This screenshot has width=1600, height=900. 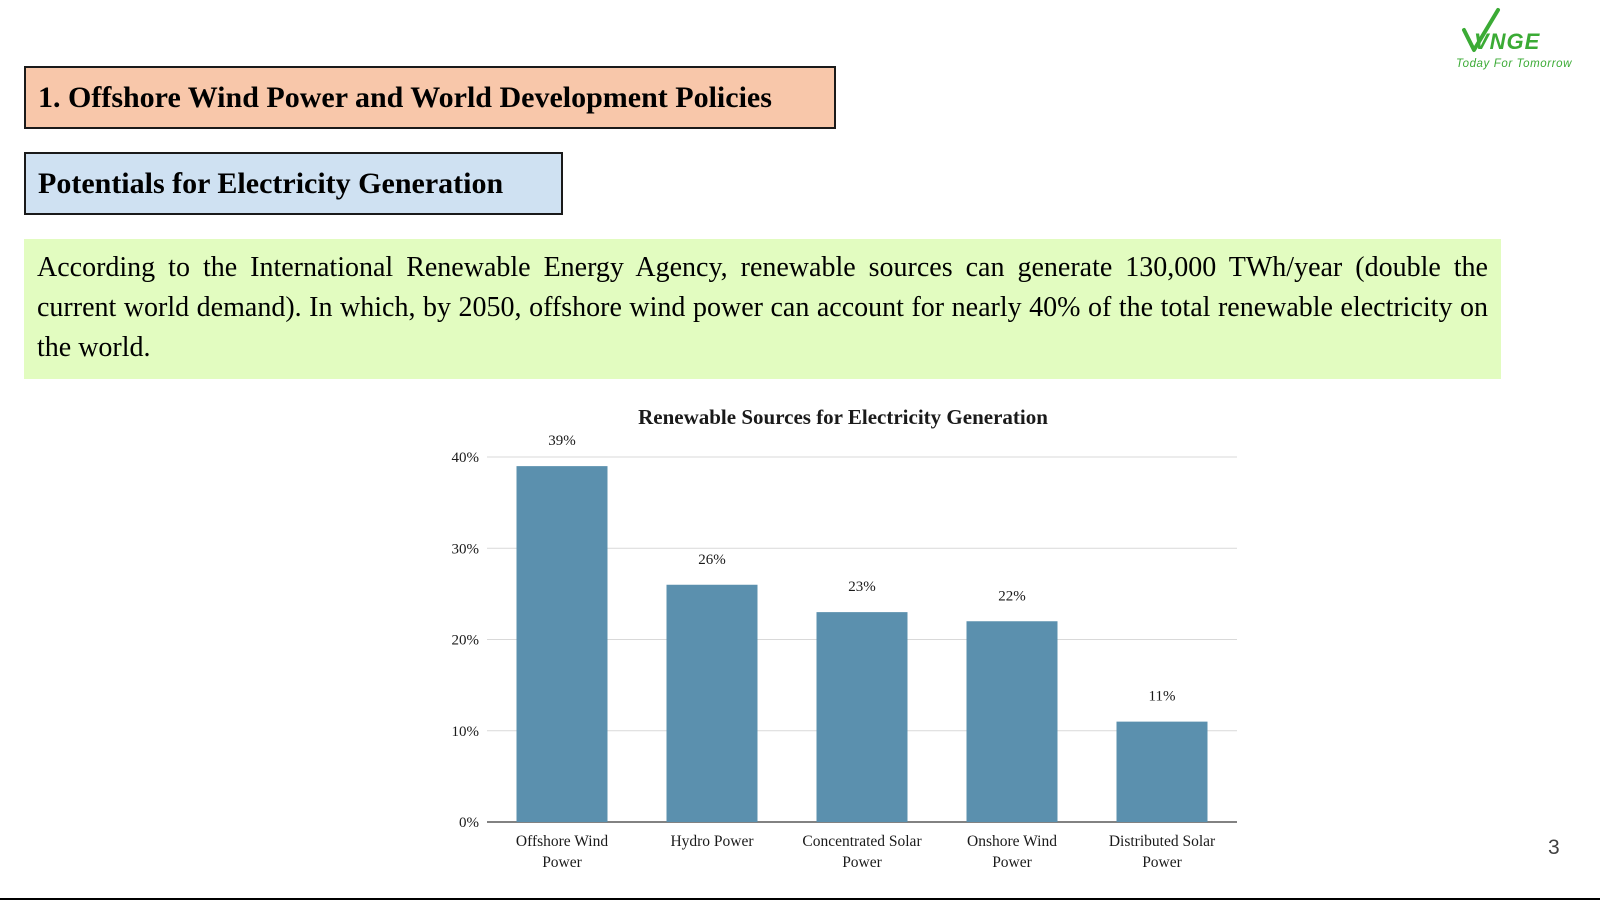 I want to click on logo-swoosh-icon, so click(x=1481, y=30).